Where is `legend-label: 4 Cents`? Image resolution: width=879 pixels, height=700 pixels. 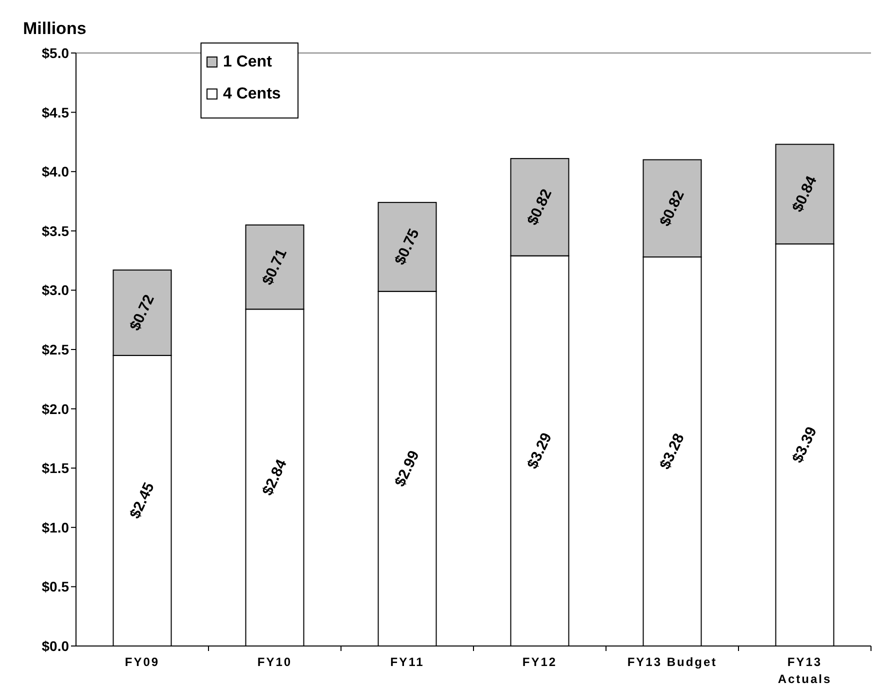 legend-label: 4 Cents is located at coordinates (252, 94).